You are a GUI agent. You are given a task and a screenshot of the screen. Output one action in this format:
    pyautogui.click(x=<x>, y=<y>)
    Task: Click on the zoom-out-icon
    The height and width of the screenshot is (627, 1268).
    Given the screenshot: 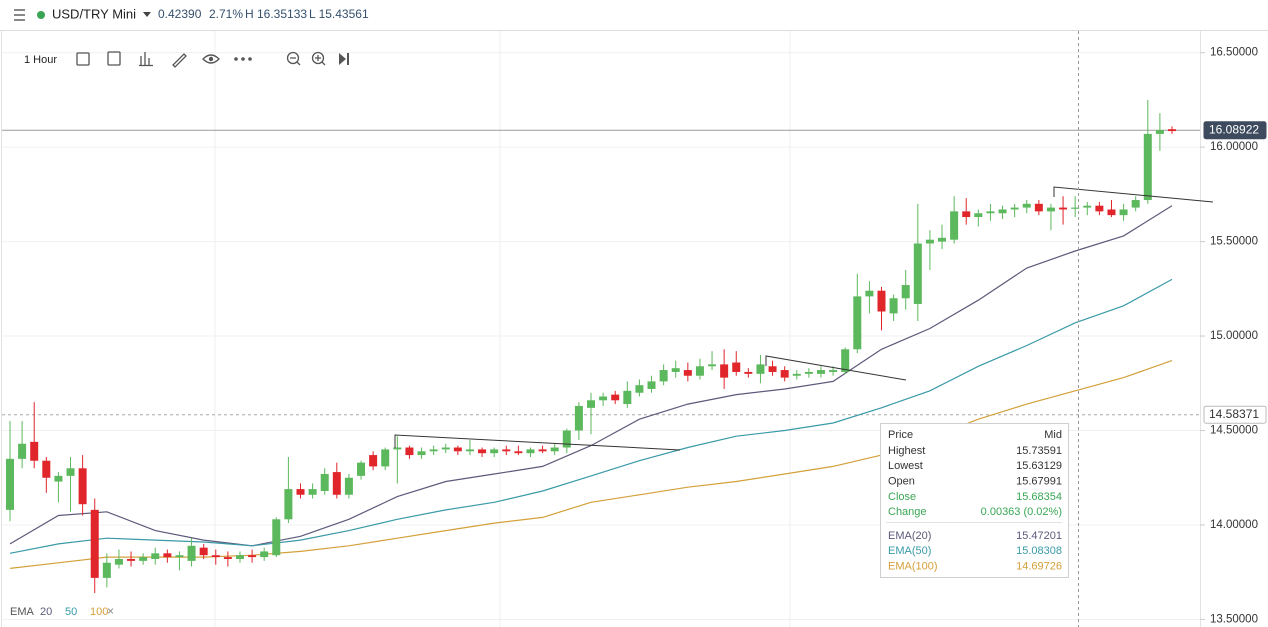 What is the action you would take?
    pyautogui.click(x=293, y=58)
    